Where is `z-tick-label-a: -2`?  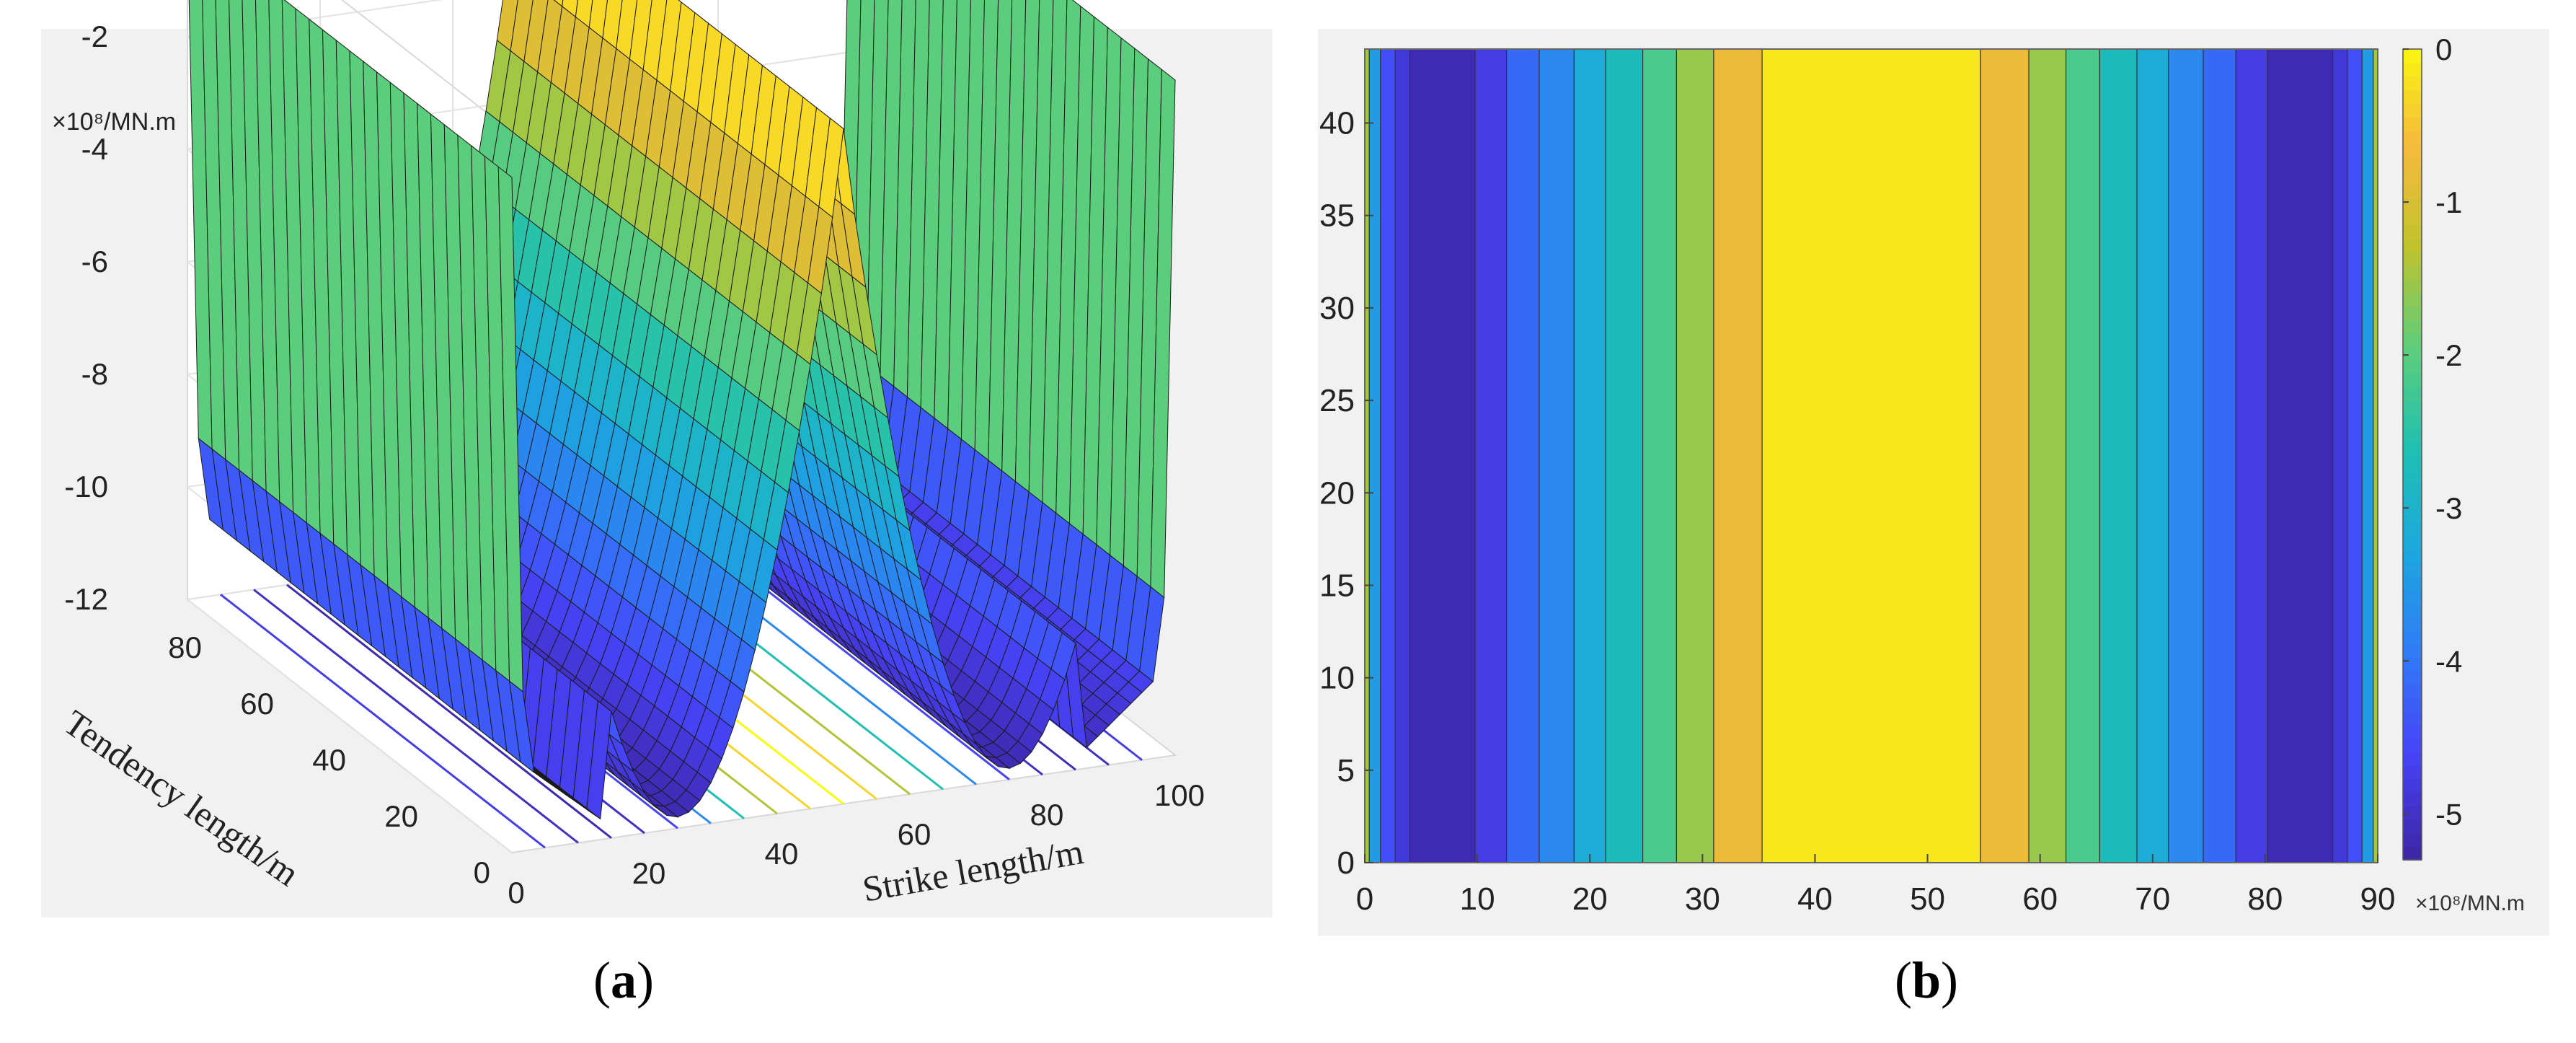
z-tick-label-a: -2 is located at coordinates (94, 36).